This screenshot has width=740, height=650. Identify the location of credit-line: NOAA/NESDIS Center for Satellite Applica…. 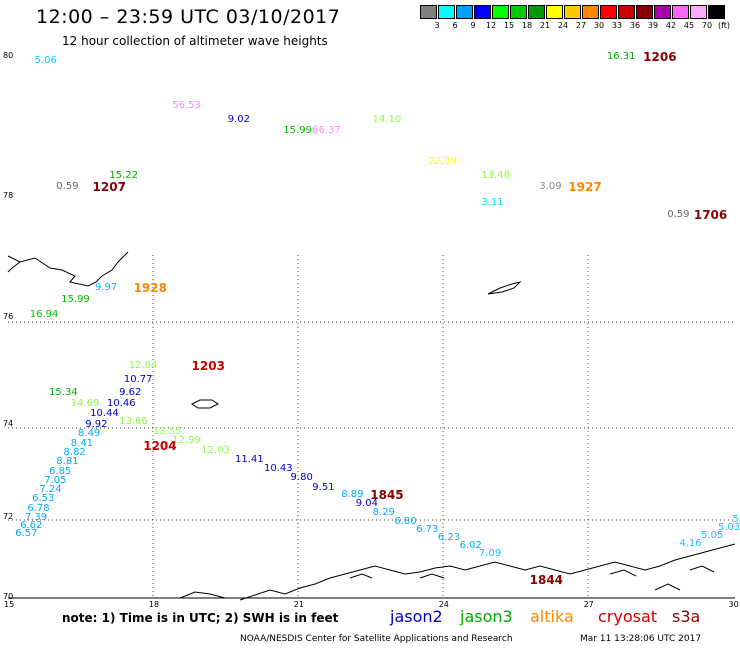
(376, 639).